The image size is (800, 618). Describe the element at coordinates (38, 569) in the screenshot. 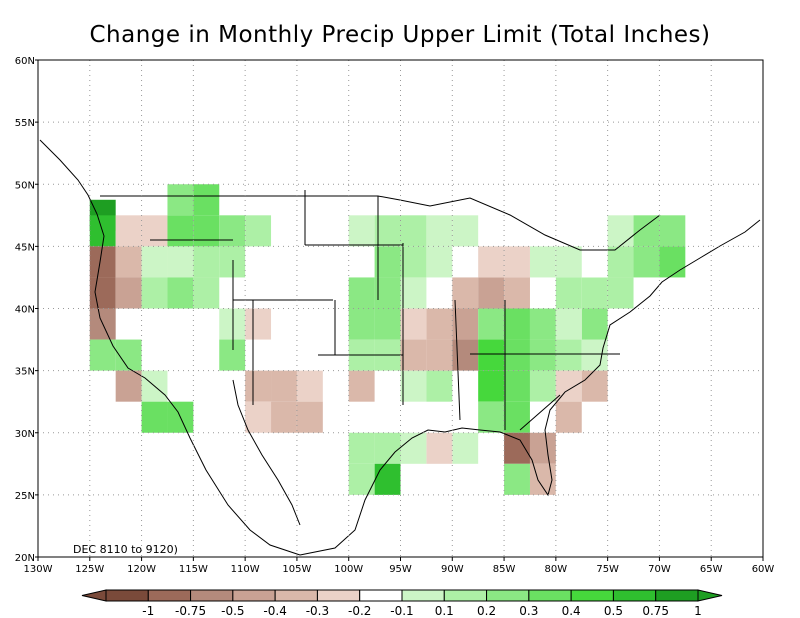

I see `lon-tick-label: 130W` at that location.